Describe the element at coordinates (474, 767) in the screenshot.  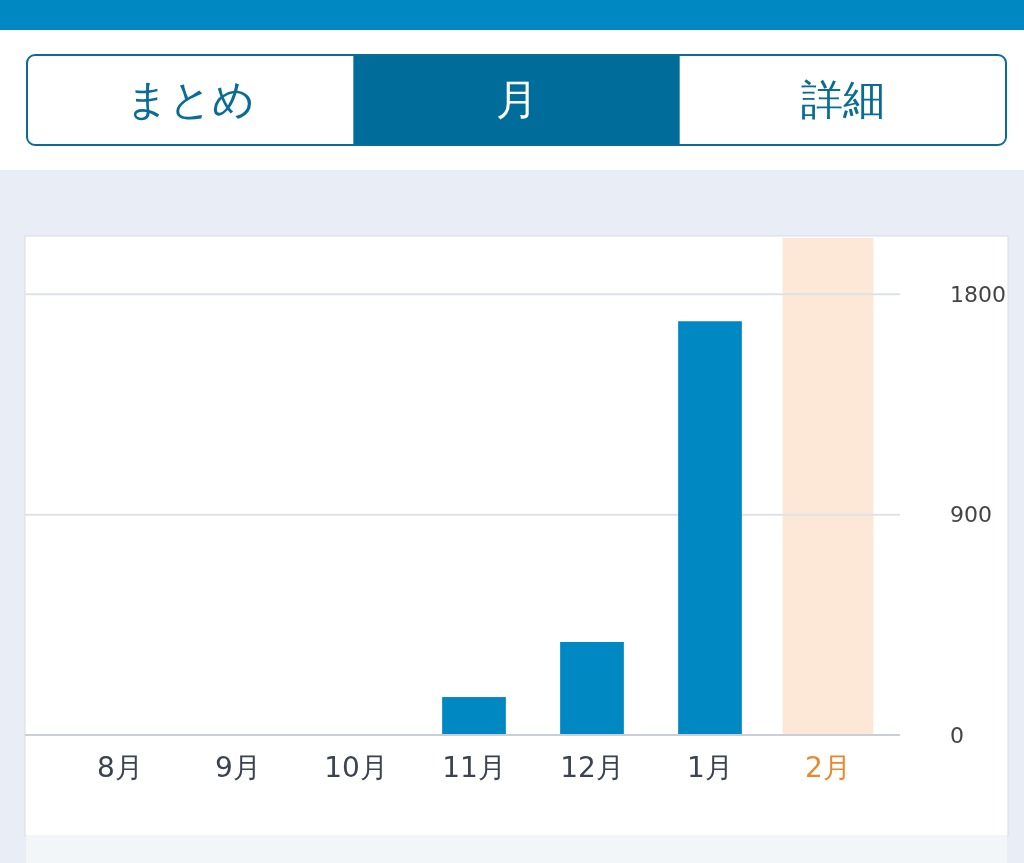
I see `x-tick-label: 11月` at that location.